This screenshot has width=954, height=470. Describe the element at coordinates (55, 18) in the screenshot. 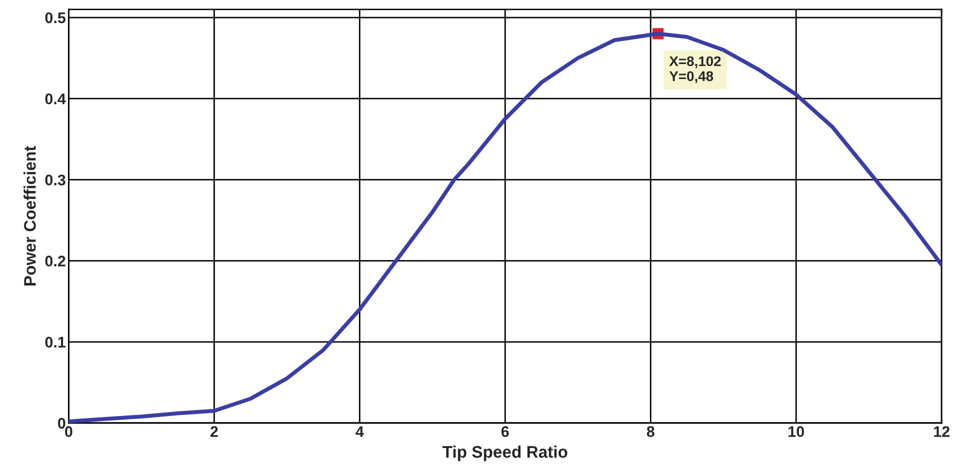

I see `y-tick-label: 0.5` at that location.